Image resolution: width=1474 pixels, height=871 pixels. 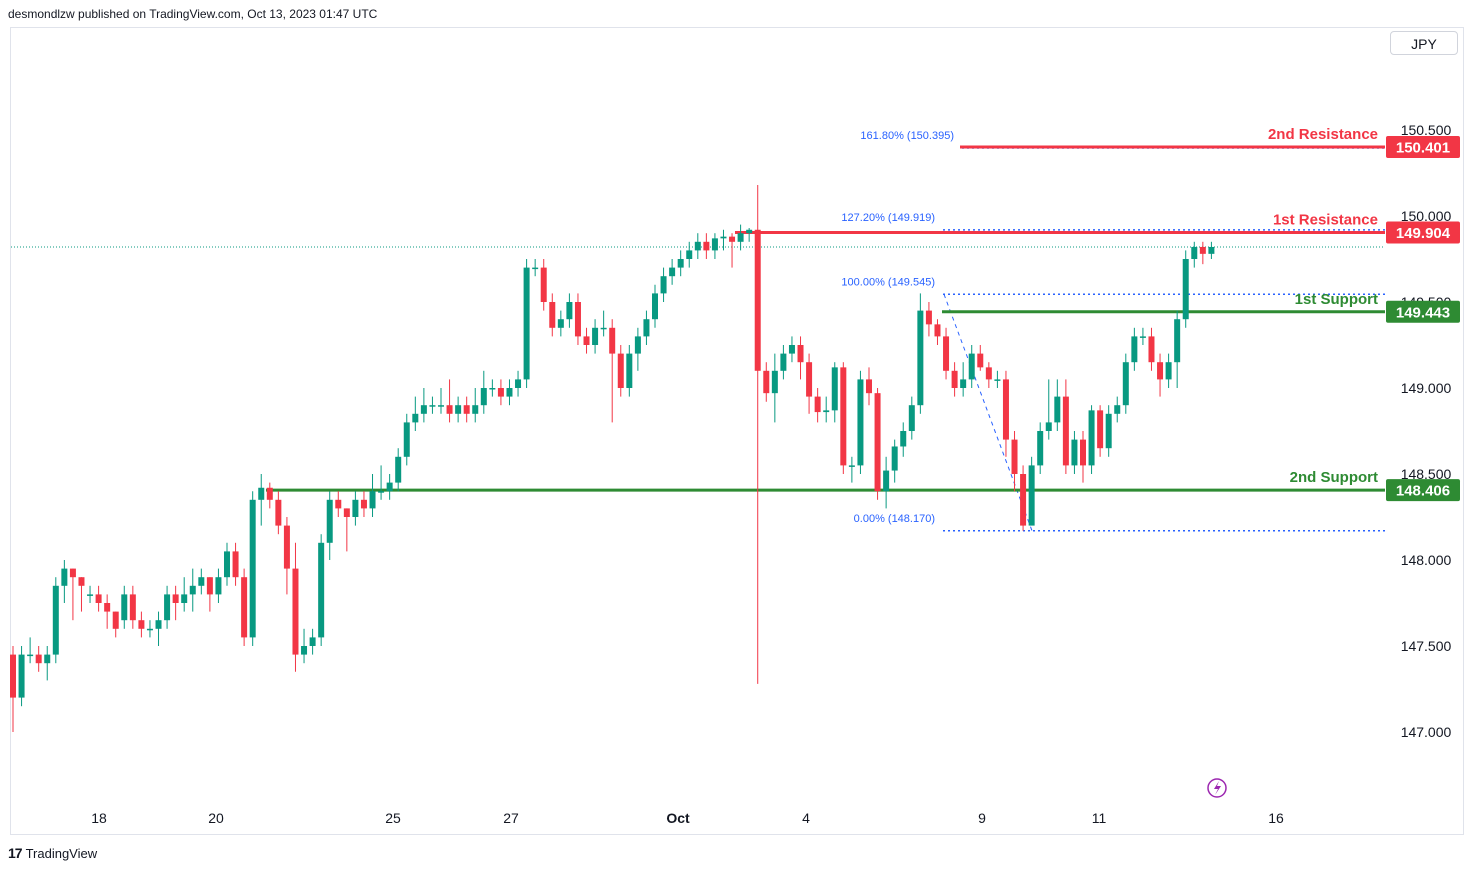 What do you see at coordinates (687, 818) in the screenshot?
I see `time-axis: 18 20 25 27 Oct 4 9 11 16` at bounding box center [687, 818].